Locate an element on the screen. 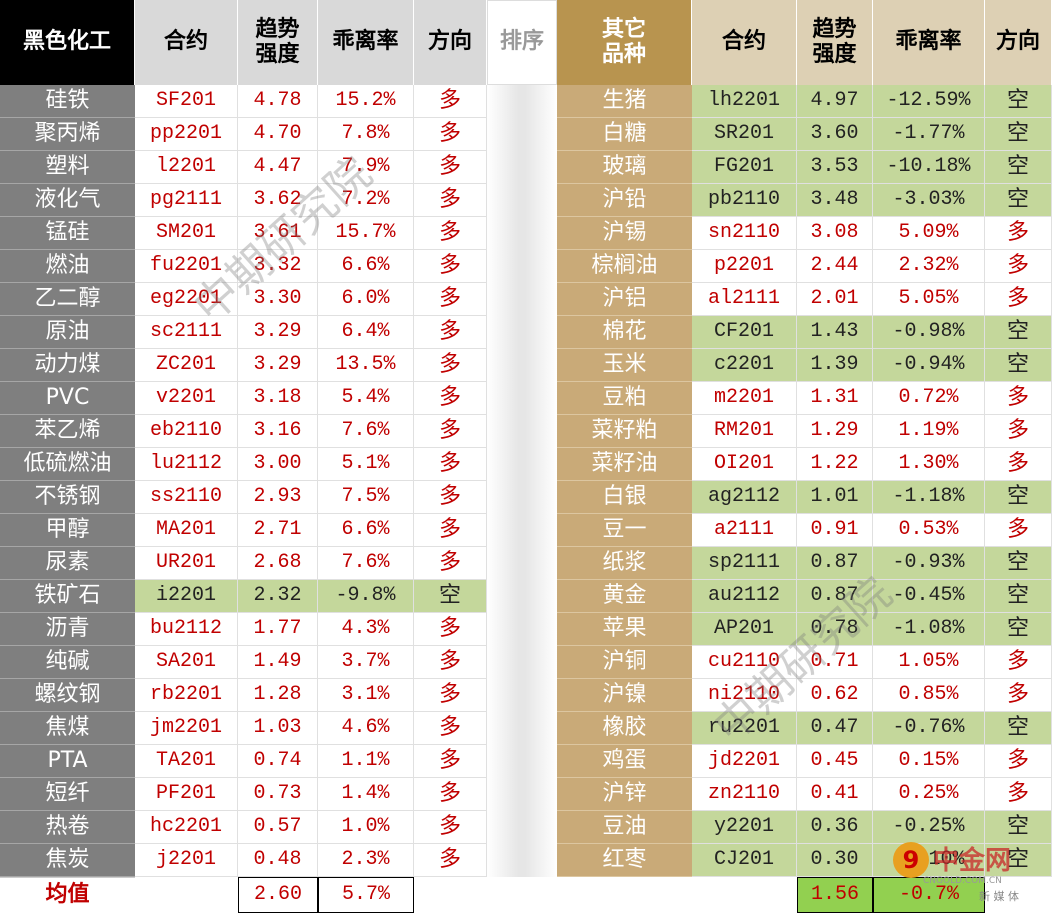  name-cell: 纸浆 is located at coordinates (624, 563).